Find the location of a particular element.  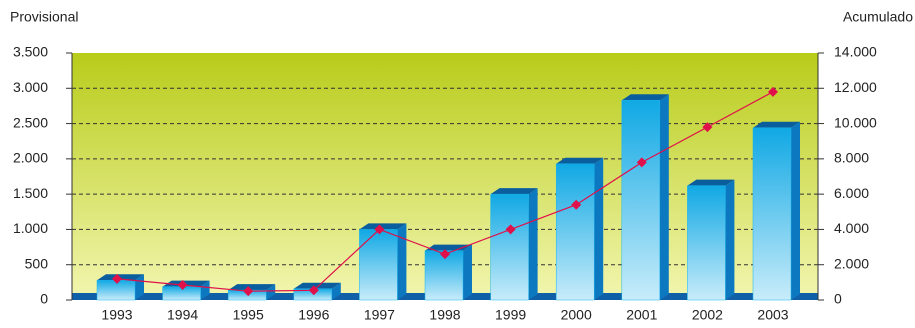

x-tick-label: 1993 is located at coordinates (116, 315).